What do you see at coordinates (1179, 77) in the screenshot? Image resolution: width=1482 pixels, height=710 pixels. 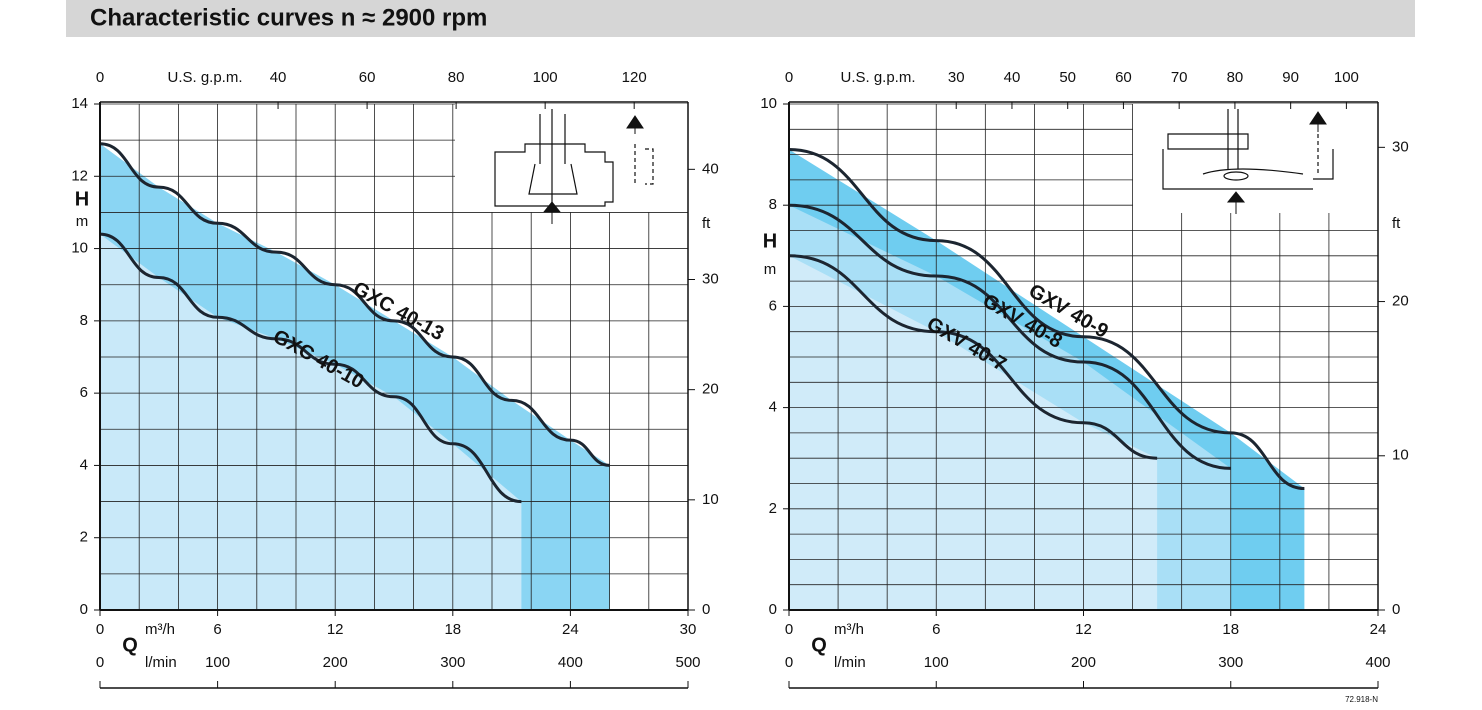 I see `x3-tick-label: 70` at bounding box center [1179, 77].